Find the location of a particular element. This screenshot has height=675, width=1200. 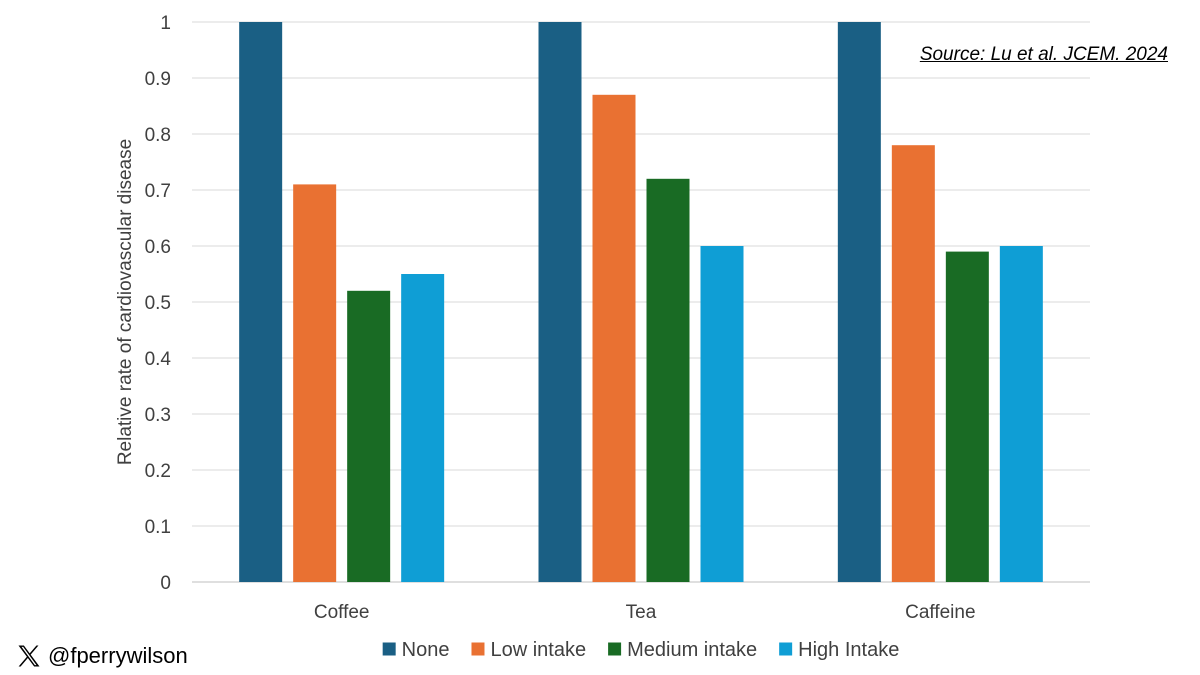

bar-caffeine-none is located at coordinates (859, 302).